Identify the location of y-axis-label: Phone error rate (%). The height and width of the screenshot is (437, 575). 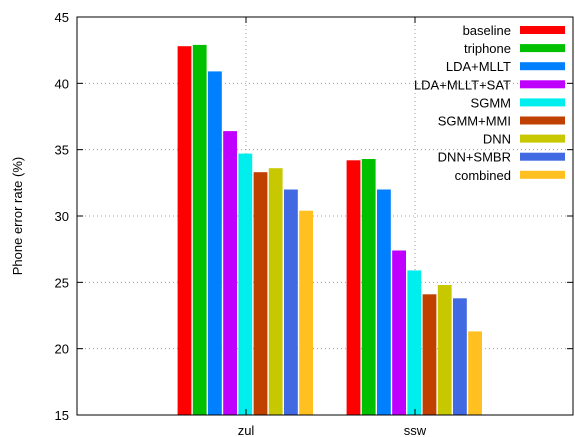
(17, 216).